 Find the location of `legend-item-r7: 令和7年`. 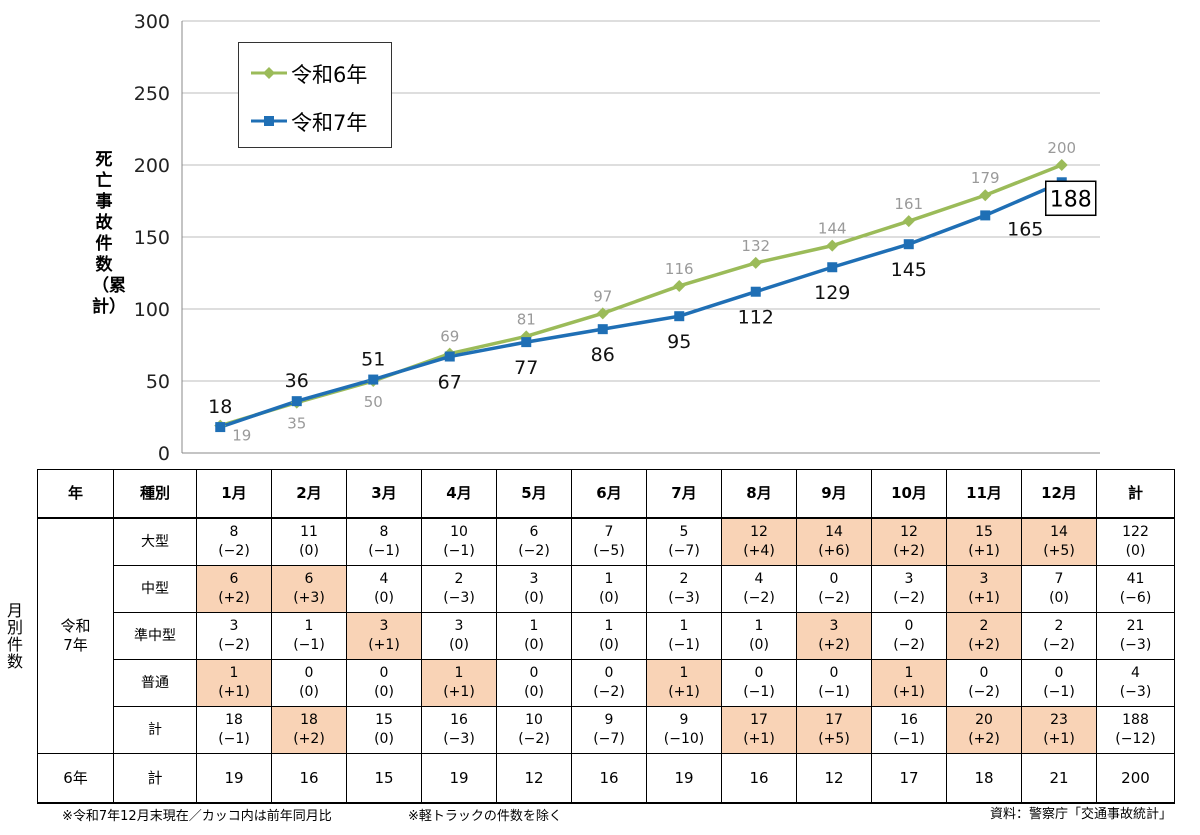

legend-item-r7: 令和7年 is located at coordinates (314, 120).